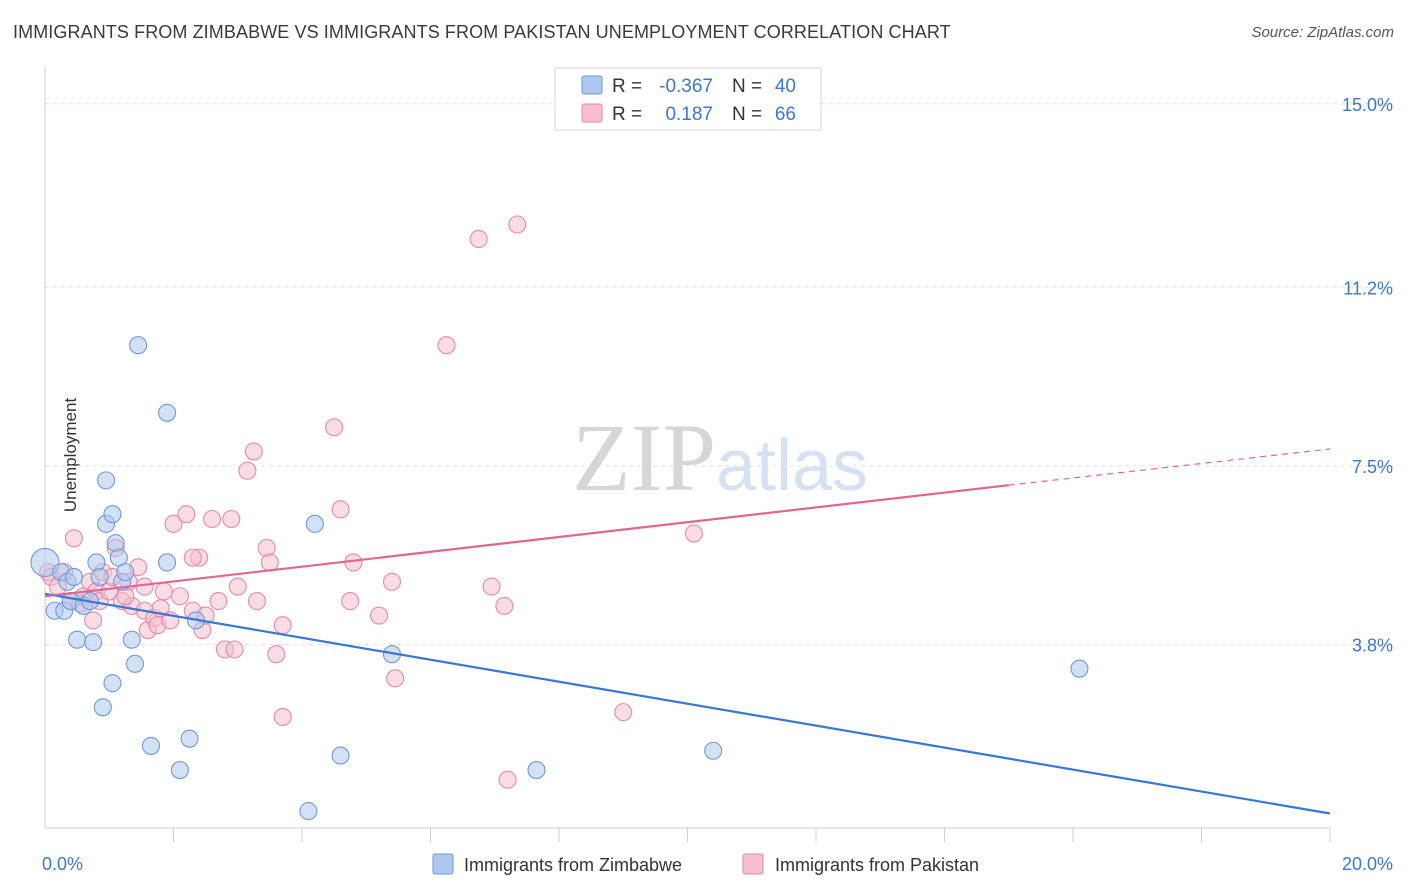  What do you see at coordinates (1169, 467) in the screenshot?
I see `pakistan-trend-extension` at bounding box center [1169, 467].